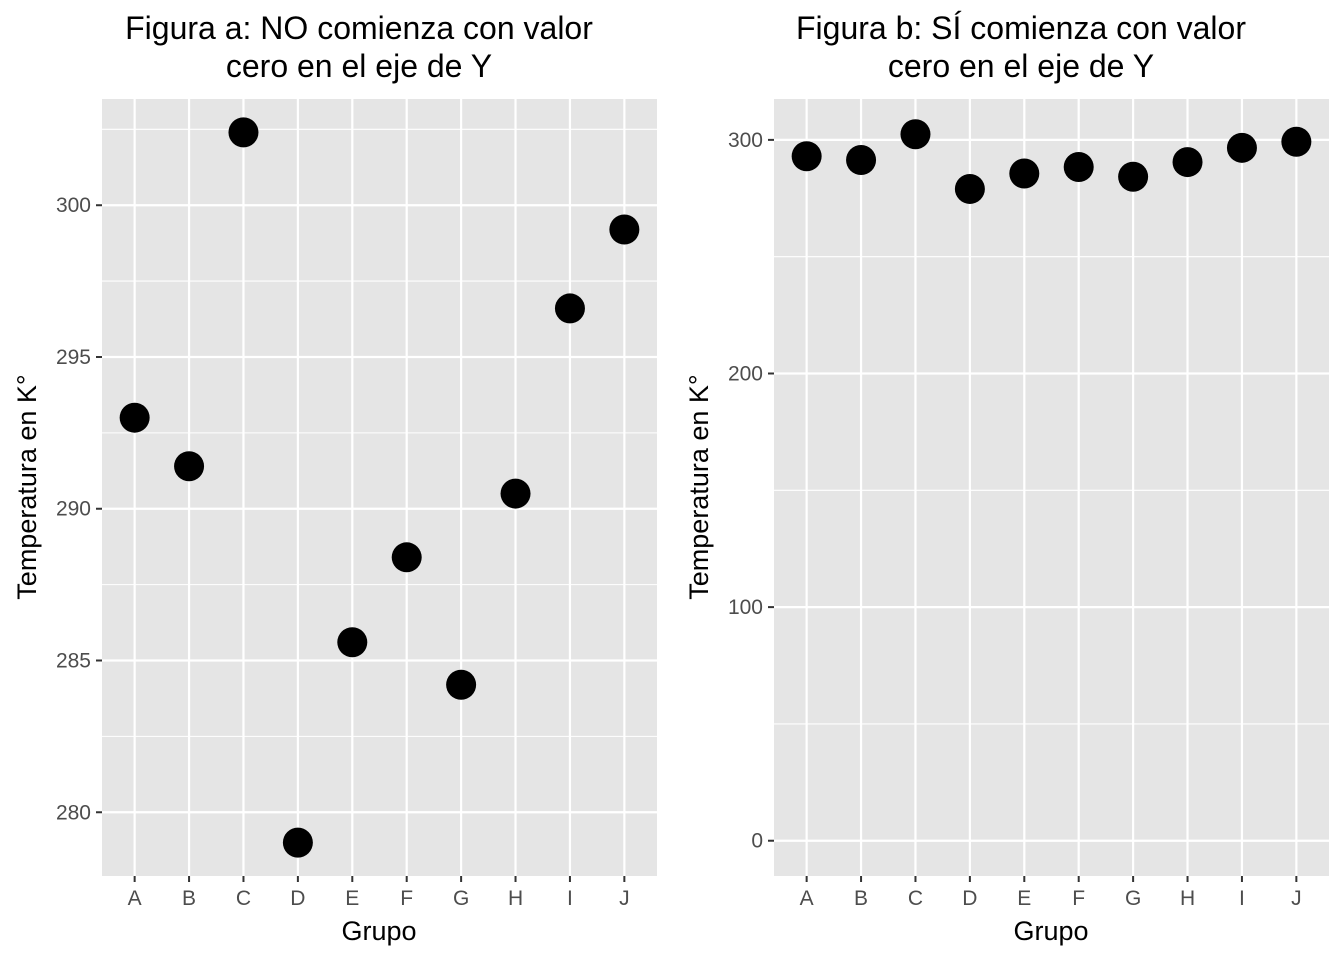 The height and width of the screenshot is (960, 1344). What do you see at coordinates (745, 373) in the screenshot?
I see `y-tick-label: 200` at bounding box center [745, 373].